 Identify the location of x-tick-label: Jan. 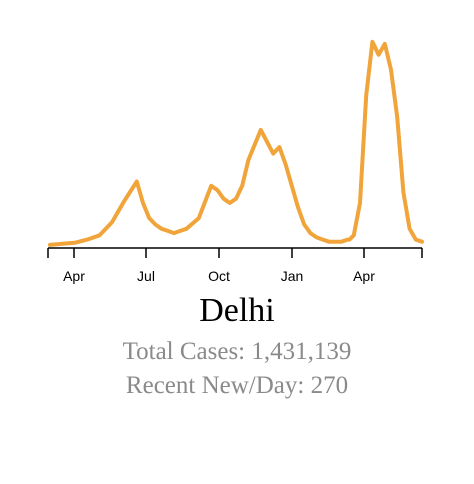
(292, 276).